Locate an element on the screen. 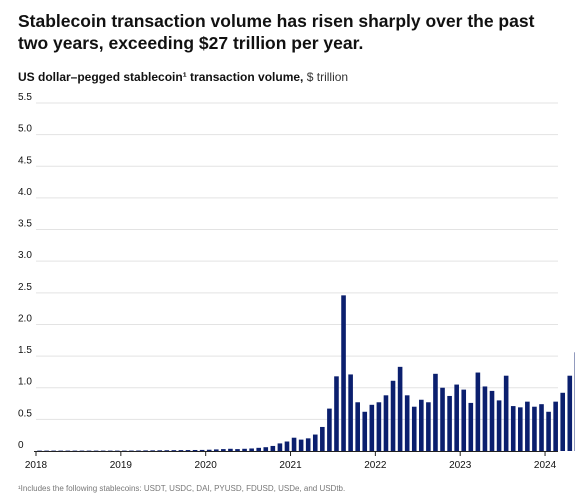 Image resolution: width=575 pixels, height=493 pixels. y-tick-label: 3.0 is located at coordinates (25, 255).